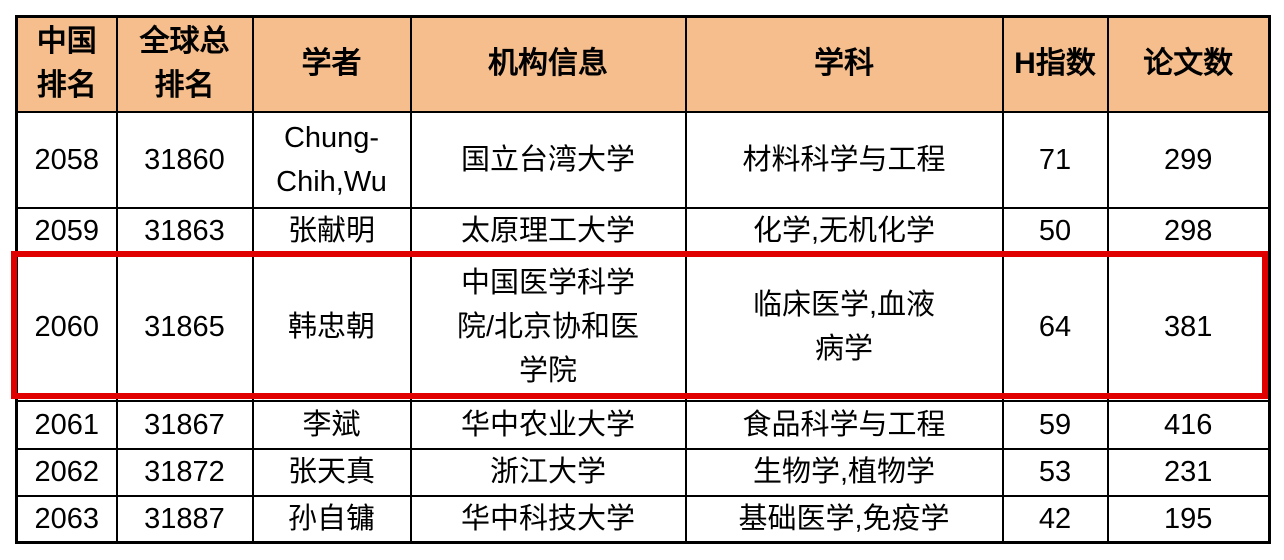 Image resolution: width=1284 pixels, height=560 pixels. What do you see at coordinates (548, 472) in the screenshot?
I see `cell-institution: 浙江大学` at bounding box center [548, 472].